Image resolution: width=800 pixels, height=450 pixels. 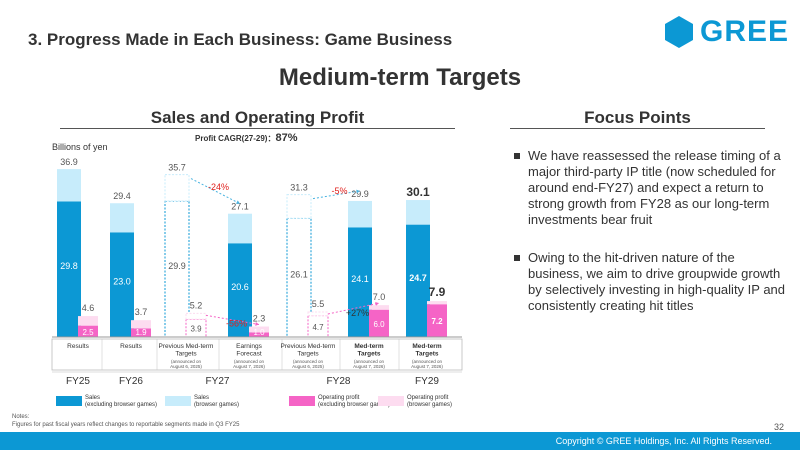 I want to click on profit-segment-label: 4.7, so click(x=318, y=327).